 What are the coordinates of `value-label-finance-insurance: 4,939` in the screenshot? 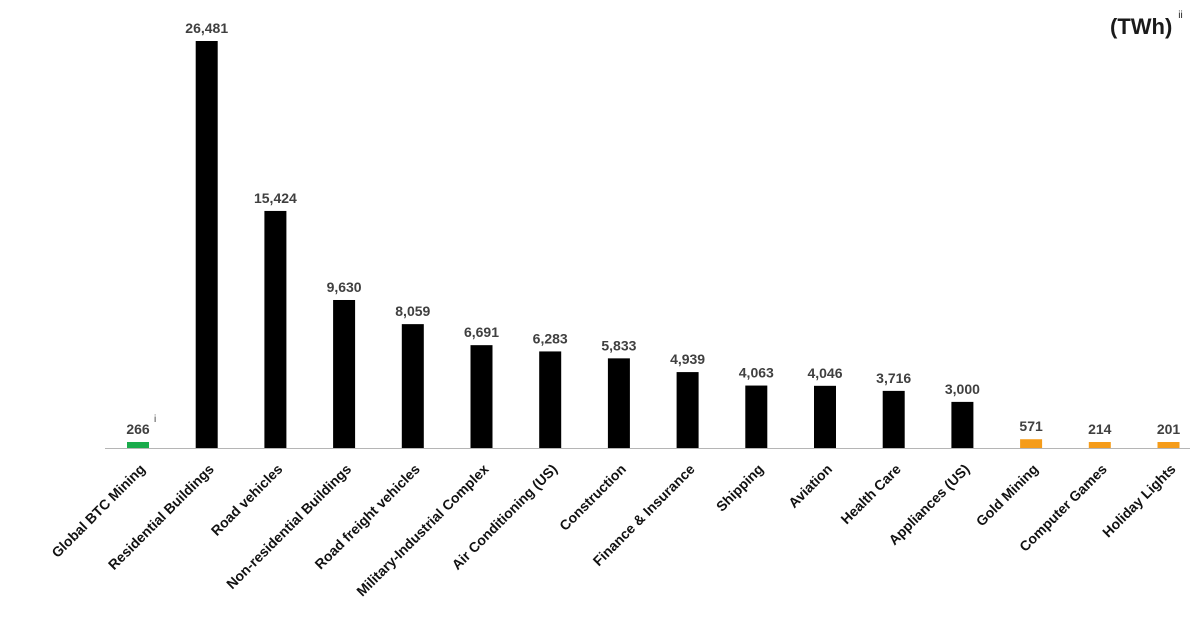 It's located at (687, 359).